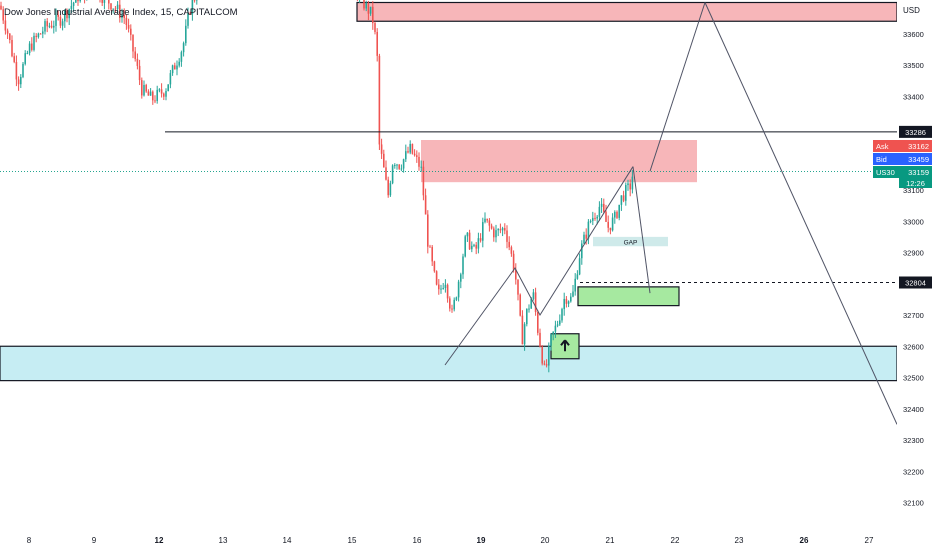 Image resolution: width=932 pixels, height=555 pixels. I want to click on y-tick-label: 32500, so click(913, 378).